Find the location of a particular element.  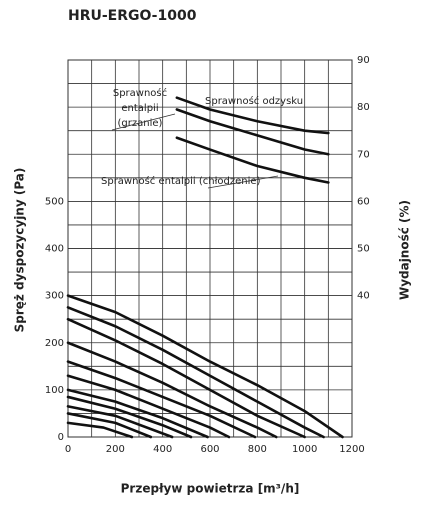

x-tick-label: 200 is located at coordinates (115, 449).